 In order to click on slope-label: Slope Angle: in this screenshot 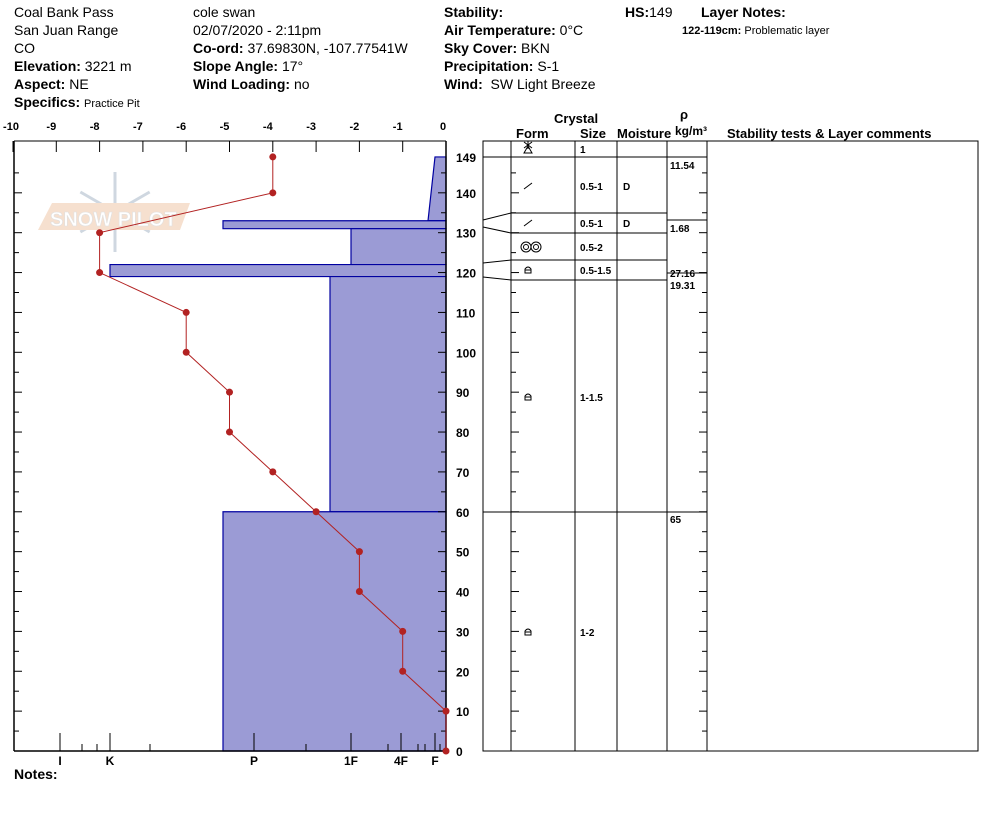, I will do `click(236, 66)`.